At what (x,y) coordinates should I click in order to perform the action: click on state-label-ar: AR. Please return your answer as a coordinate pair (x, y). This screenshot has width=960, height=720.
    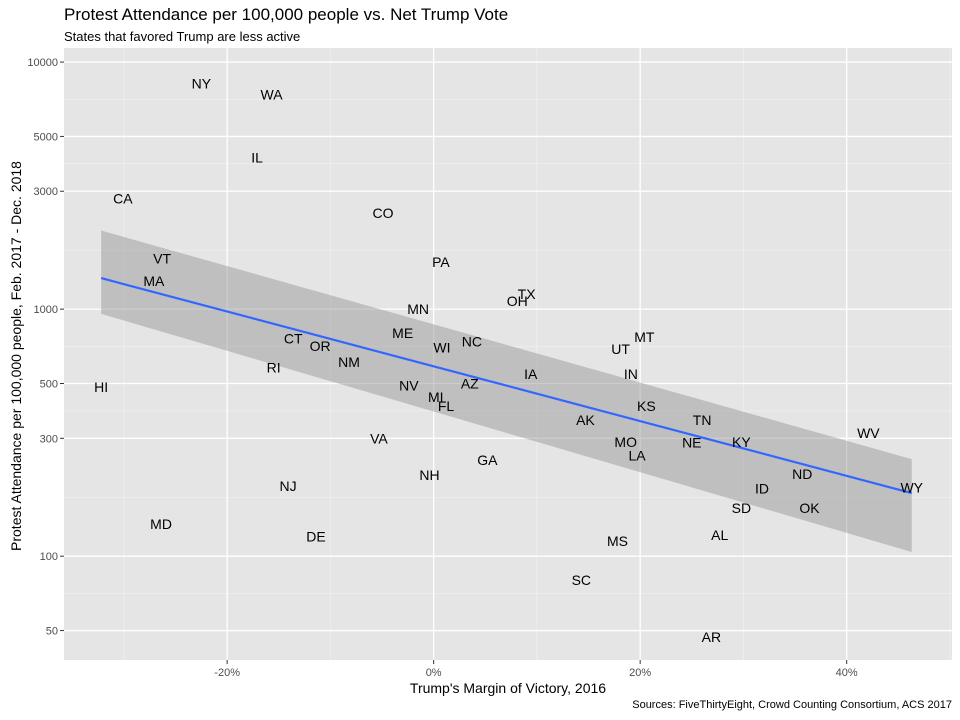
    Looking at the image, I should click on (711, 637).